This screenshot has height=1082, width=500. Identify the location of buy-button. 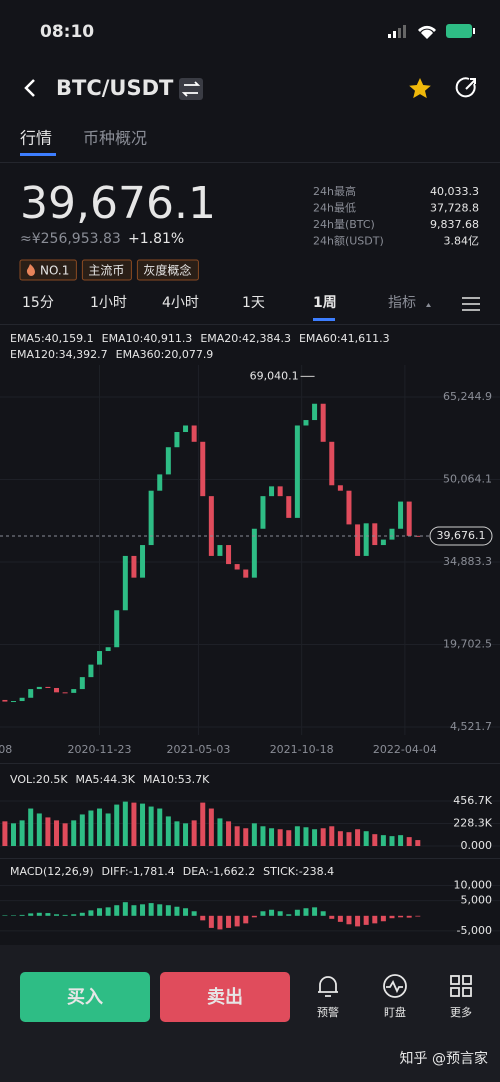
(85, 997).